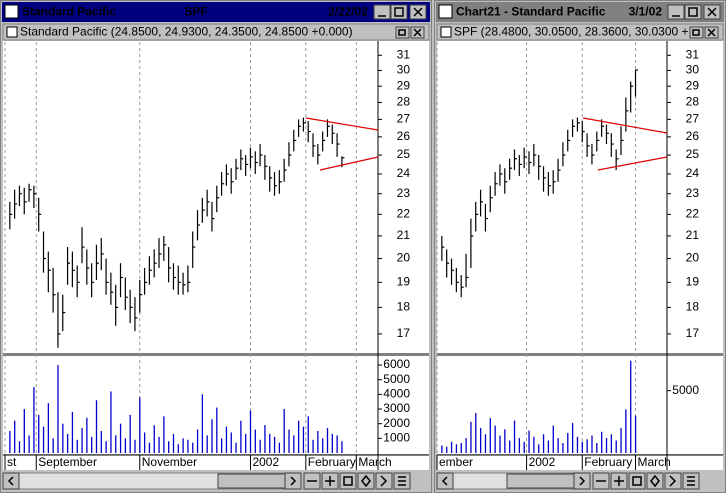 The image size is (726, 493). I want to click on x-tick-label: September, so click(67, 462).